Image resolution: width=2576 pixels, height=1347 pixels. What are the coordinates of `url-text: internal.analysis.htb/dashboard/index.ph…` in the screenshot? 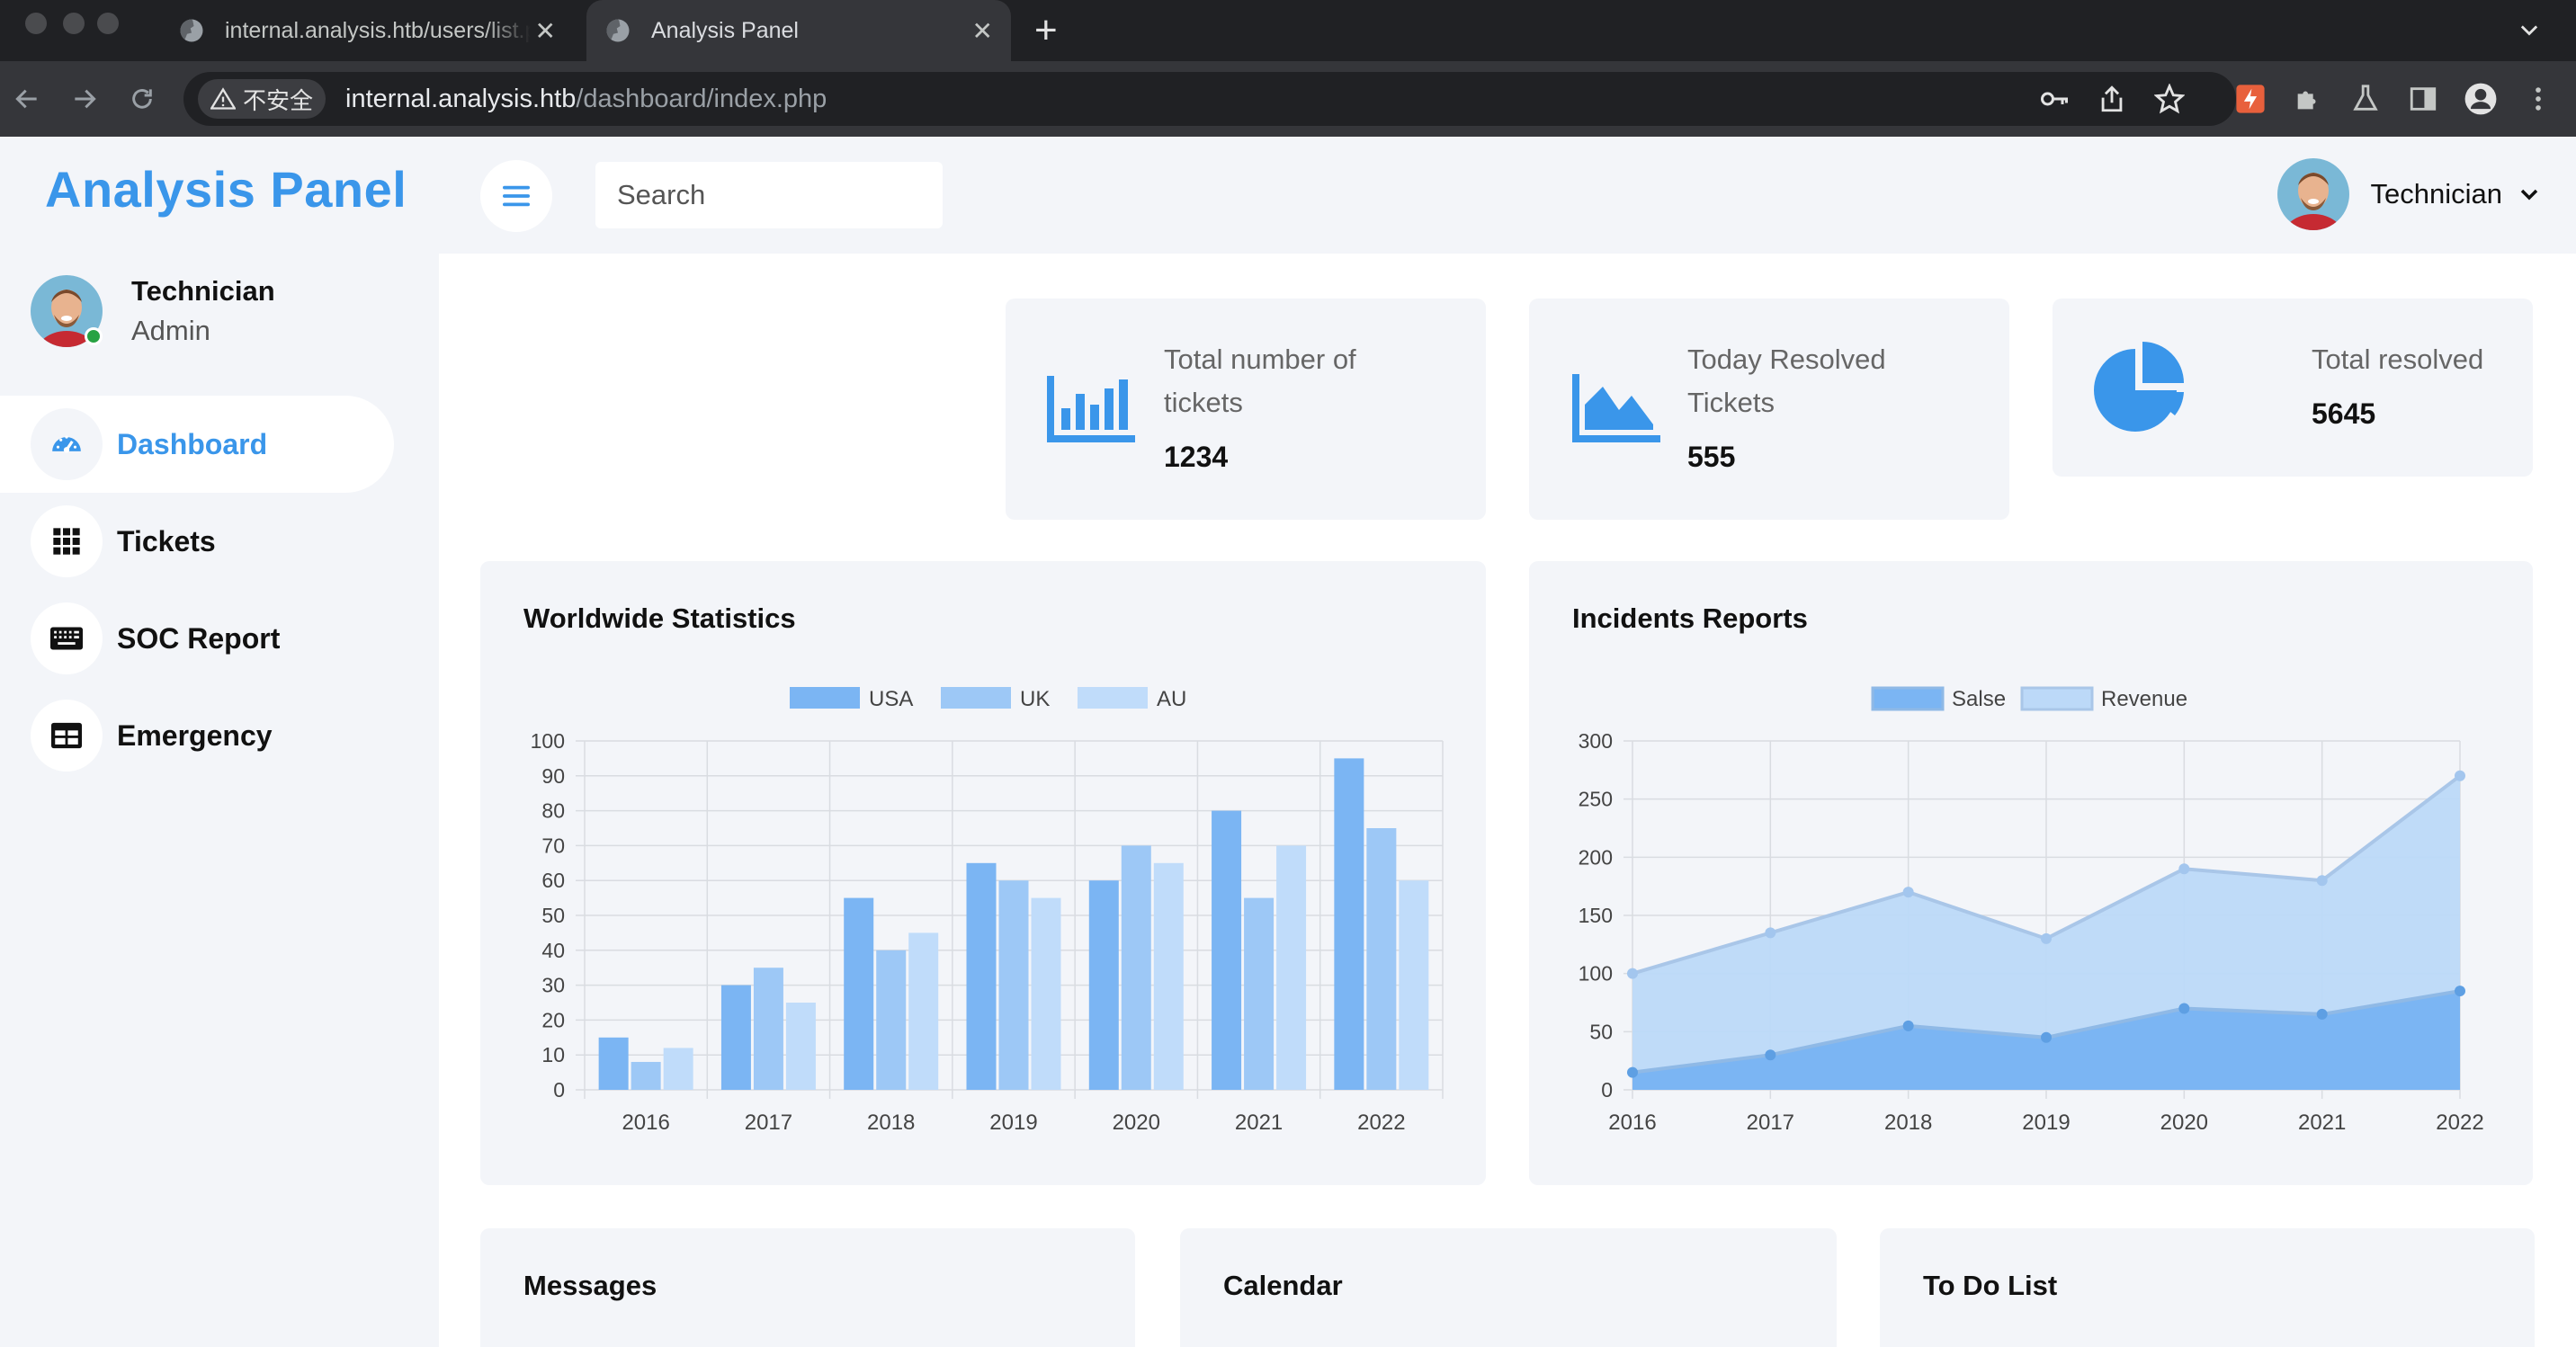 It's located at (586, 99).